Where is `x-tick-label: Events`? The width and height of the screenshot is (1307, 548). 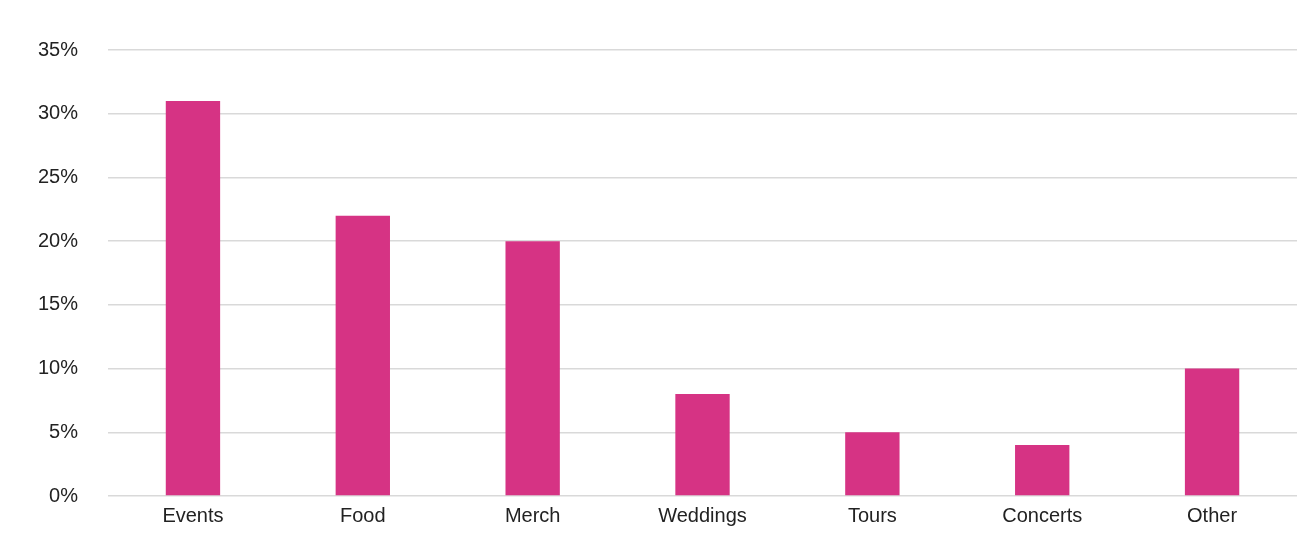
x-tick-label: Events is located at coordinates (193, 514).